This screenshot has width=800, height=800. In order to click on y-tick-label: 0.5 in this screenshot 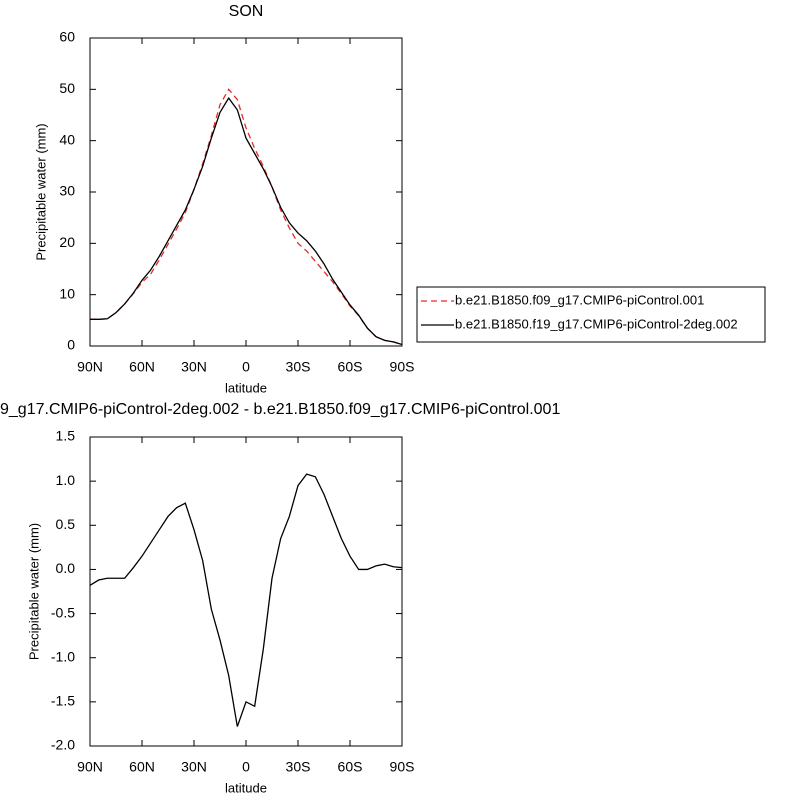, I will do `click(66, 524)`.